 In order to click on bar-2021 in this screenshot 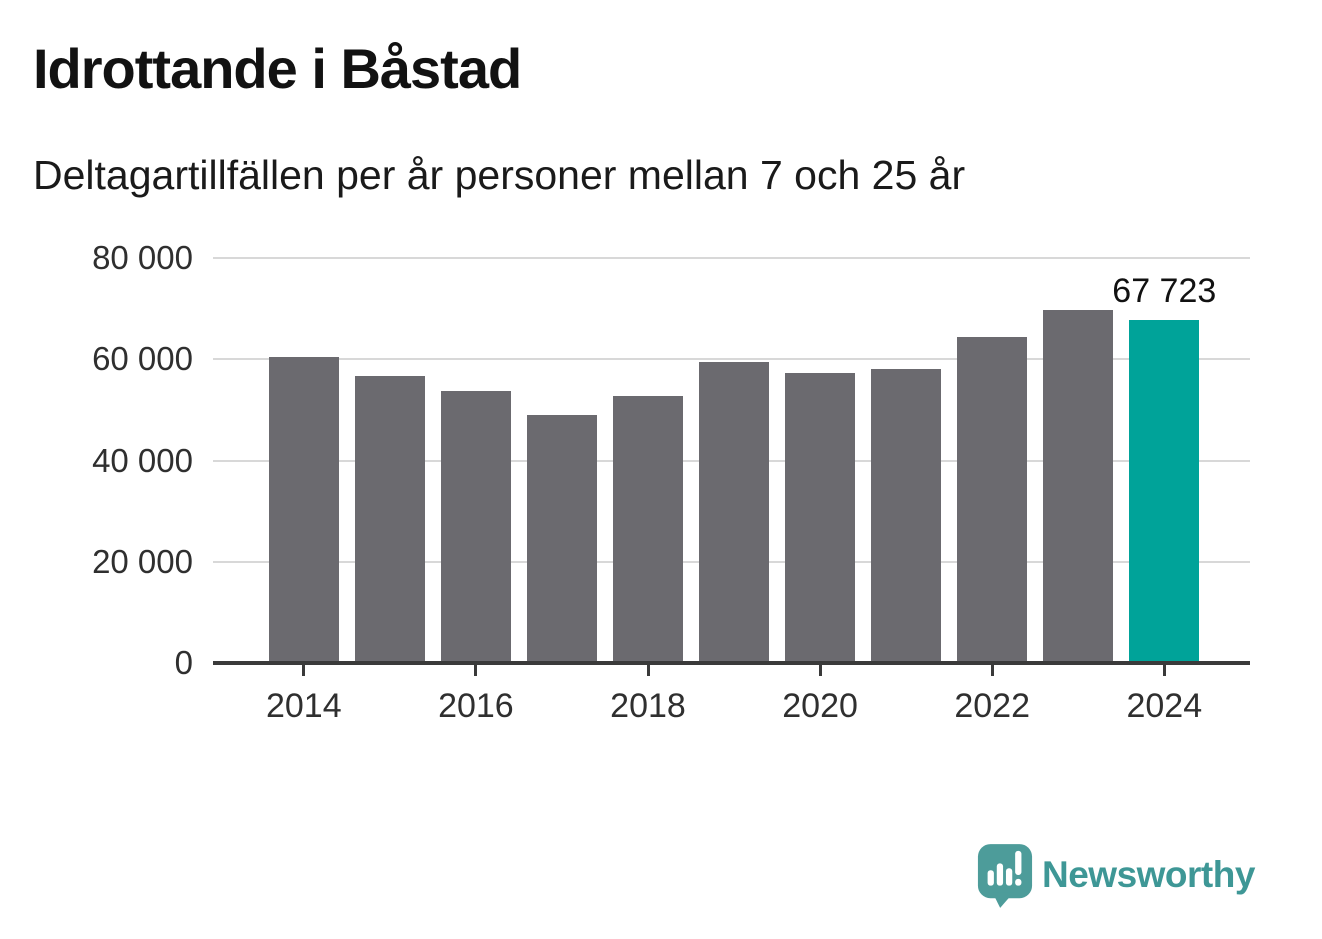, I will do `click(906, 515)`.